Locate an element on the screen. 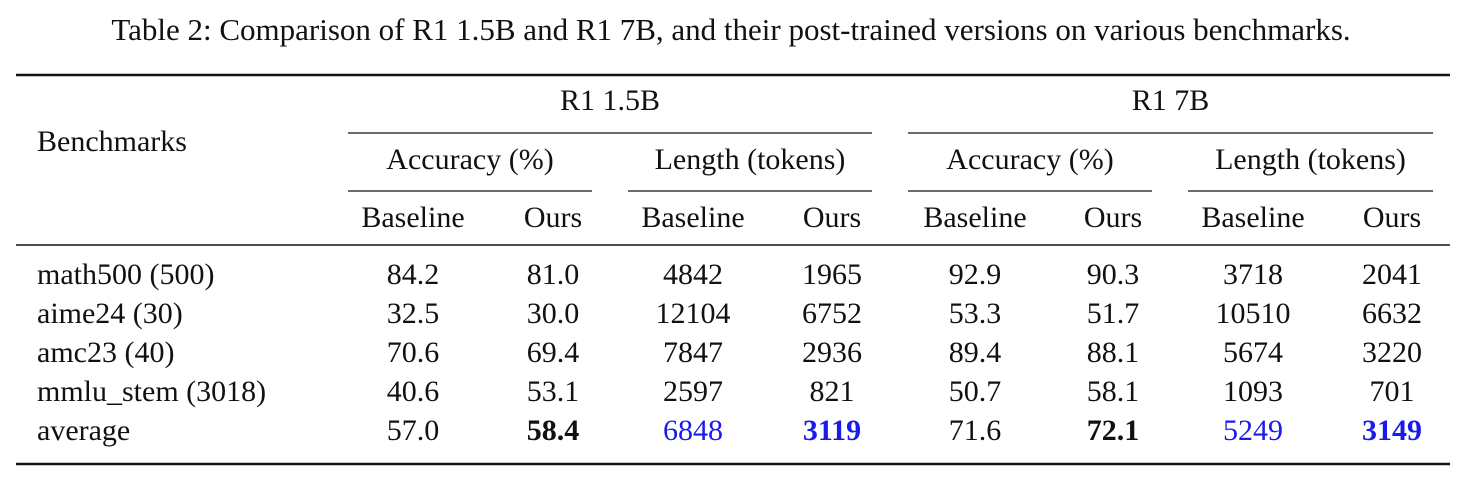 The width and height of the screenshot is (1462, 480). cell: 1093 is located at coordinates (1253, 391).